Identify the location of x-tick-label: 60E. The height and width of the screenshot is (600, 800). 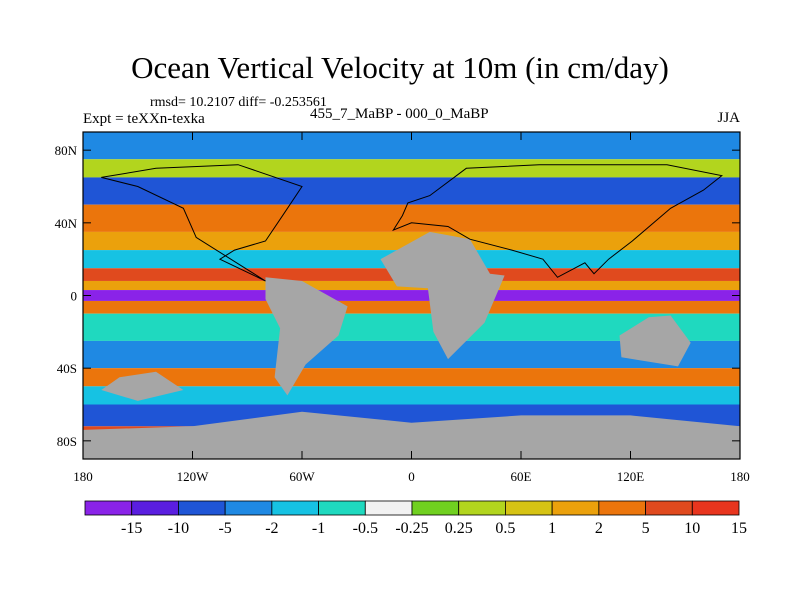
(521, 476).